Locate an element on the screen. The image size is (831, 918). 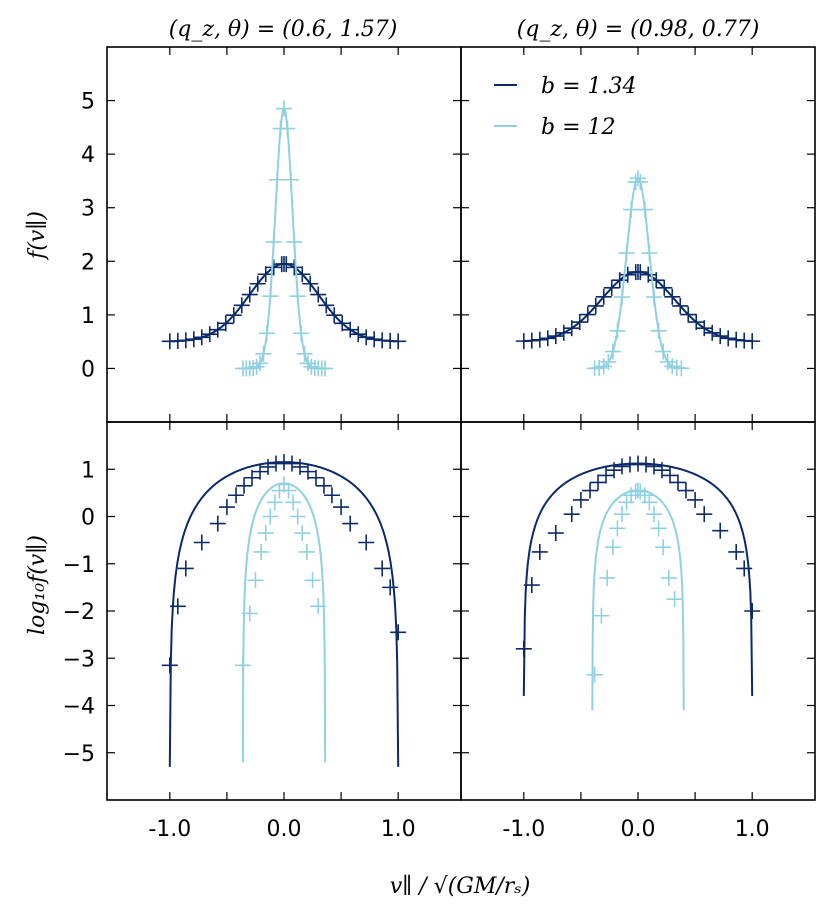
ytick-label: −5 is located at coordinates (79, 754).